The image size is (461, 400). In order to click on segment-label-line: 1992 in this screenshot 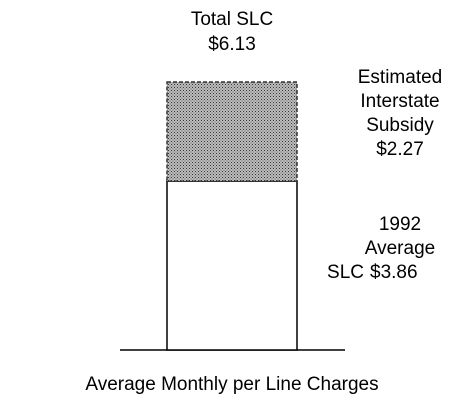, I will do `click(400, 224)`.